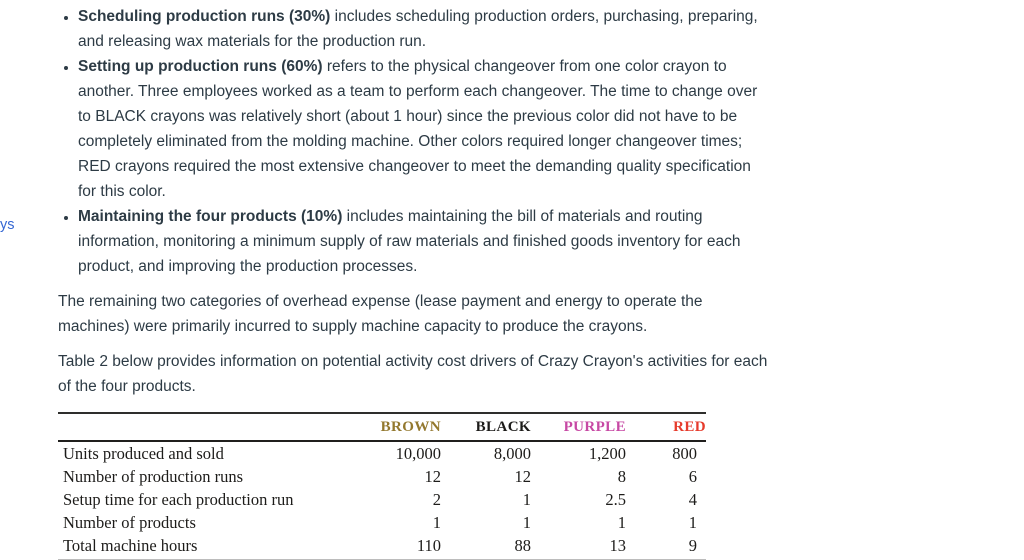 The height and width of the screenshot is (560, 1024). What do you see at coordinates (578, 547) in the screenshot?
I see `table-cell: 13` at bounding box center [578, 547].